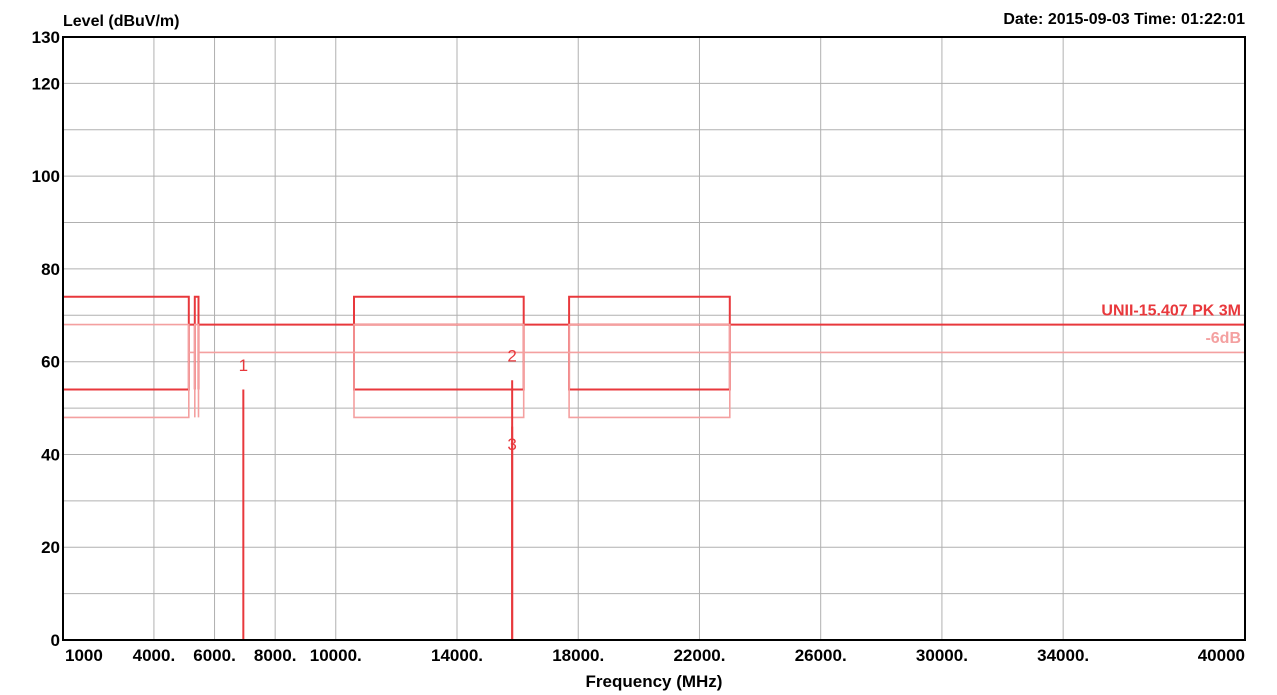  Describe the element at coordinates (1171, 310) in the screenshot. I see `series-label: UNII-15.407 PK 3M` at that location.